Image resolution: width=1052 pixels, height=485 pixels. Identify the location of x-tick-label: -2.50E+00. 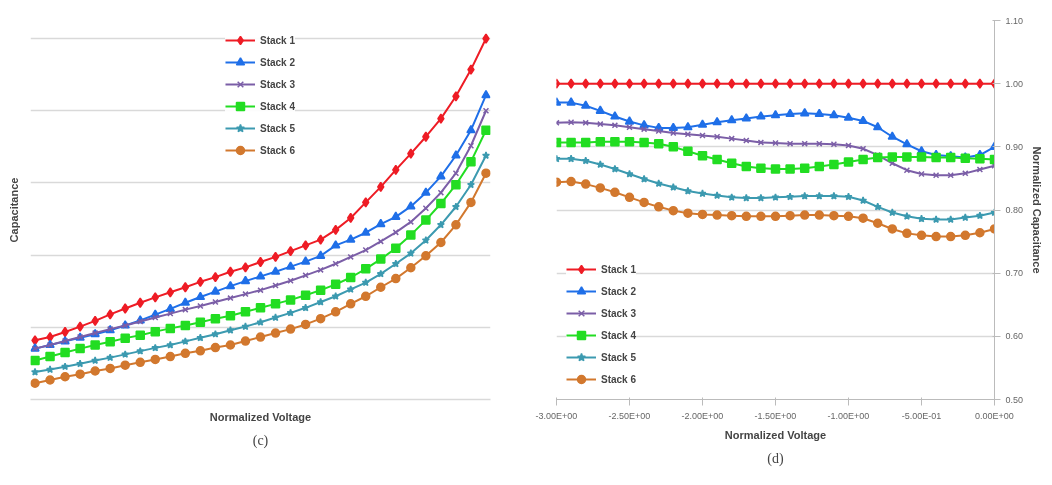
(629, 415).